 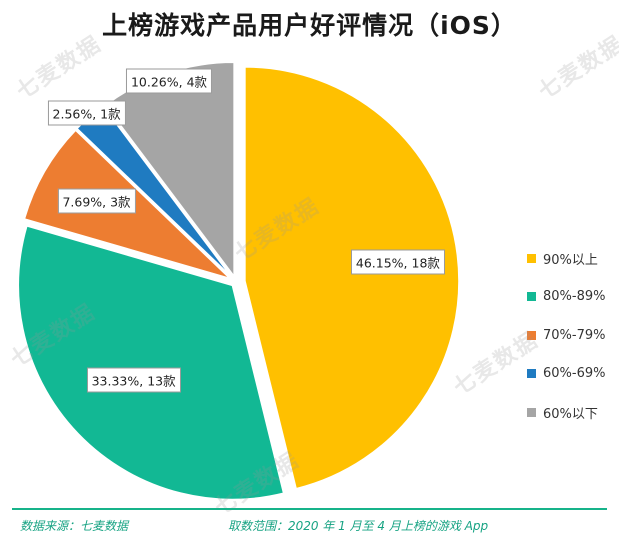 What do you see at coordinates (133, 380) in the screenshot?
I see `slice-label-1: 33.33%, 13款` at bounding box center [133, 380].